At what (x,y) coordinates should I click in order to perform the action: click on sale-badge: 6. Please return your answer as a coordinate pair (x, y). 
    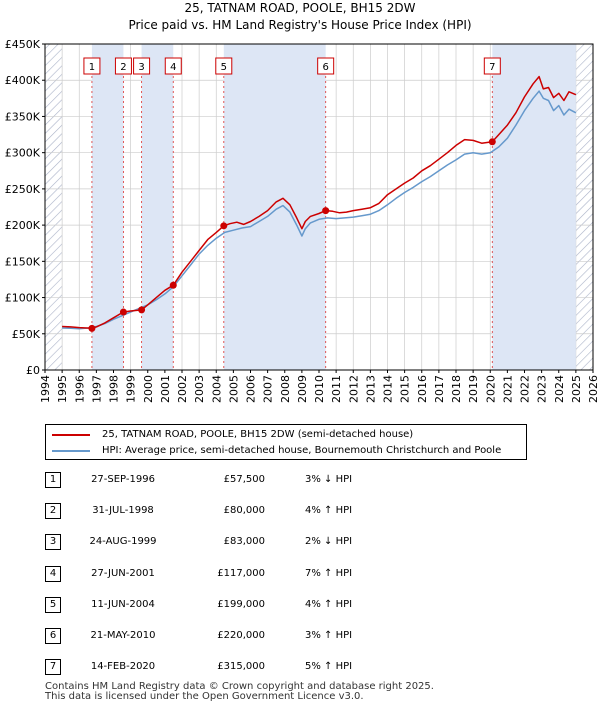
    Looking at the image, I should click on (53, 636).